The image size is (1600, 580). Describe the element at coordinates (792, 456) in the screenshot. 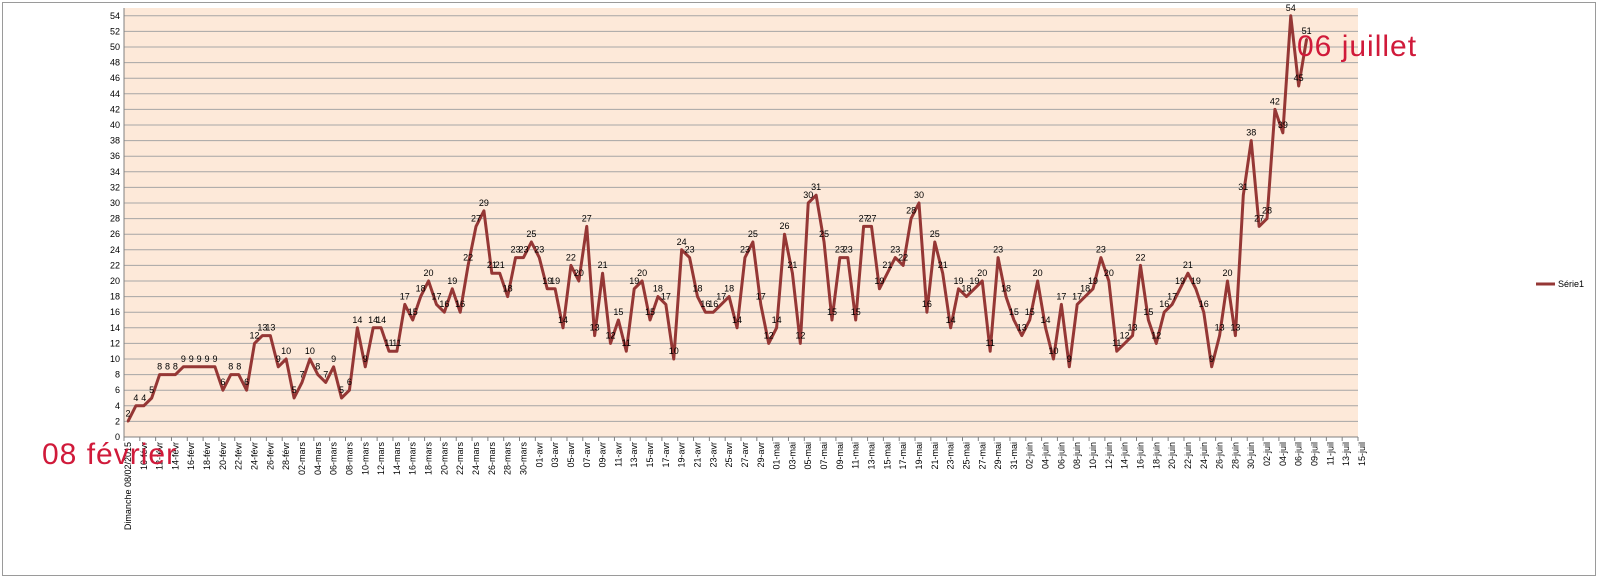

I see `x-tick-label: 03-mai` at that location.